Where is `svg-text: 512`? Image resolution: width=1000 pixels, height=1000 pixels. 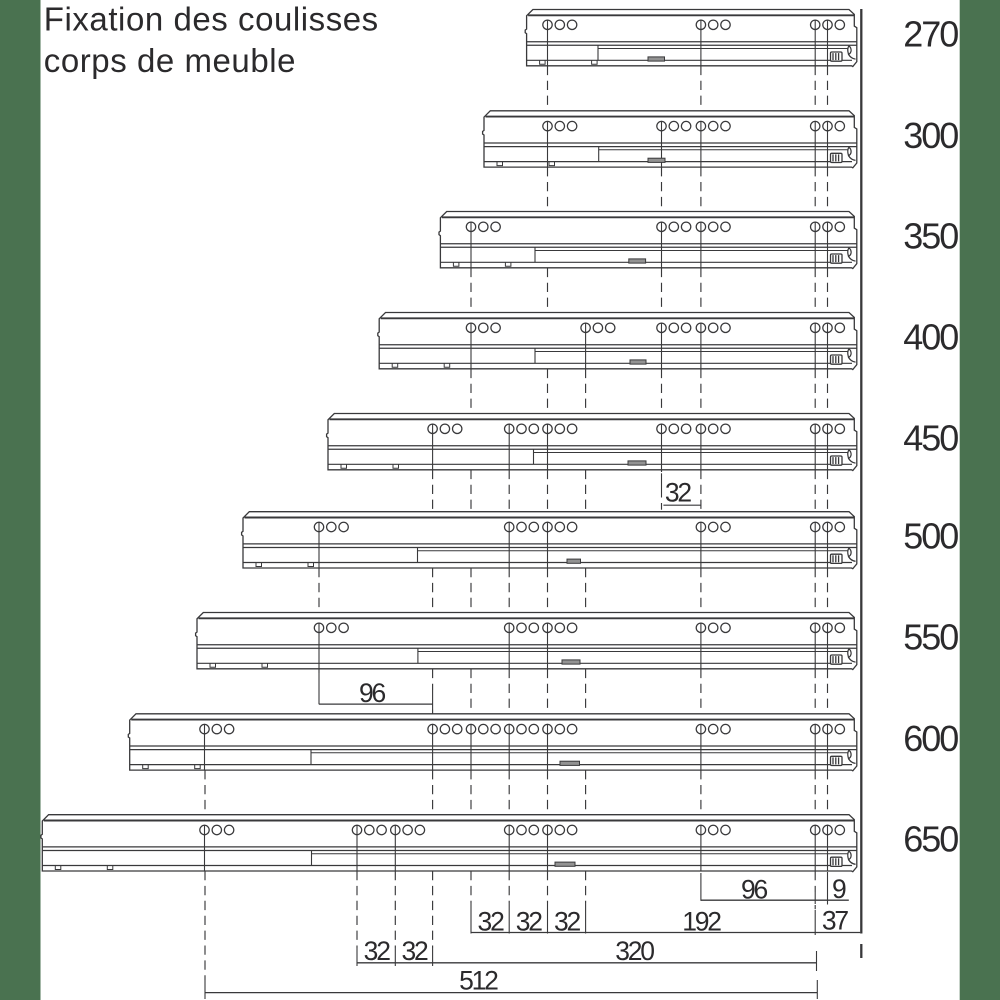 svg-text: 512 is located at coordinates (478, 981).